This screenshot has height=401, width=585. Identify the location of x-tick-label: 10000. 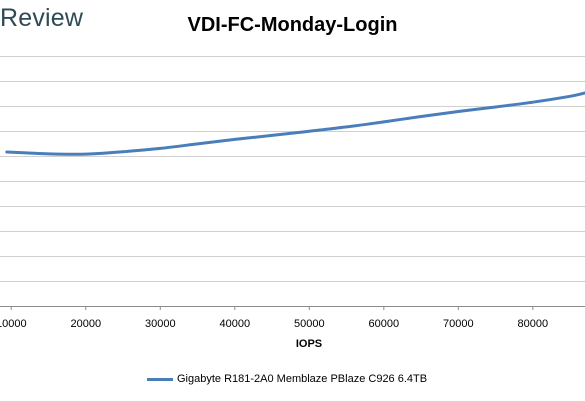
(13, 324).